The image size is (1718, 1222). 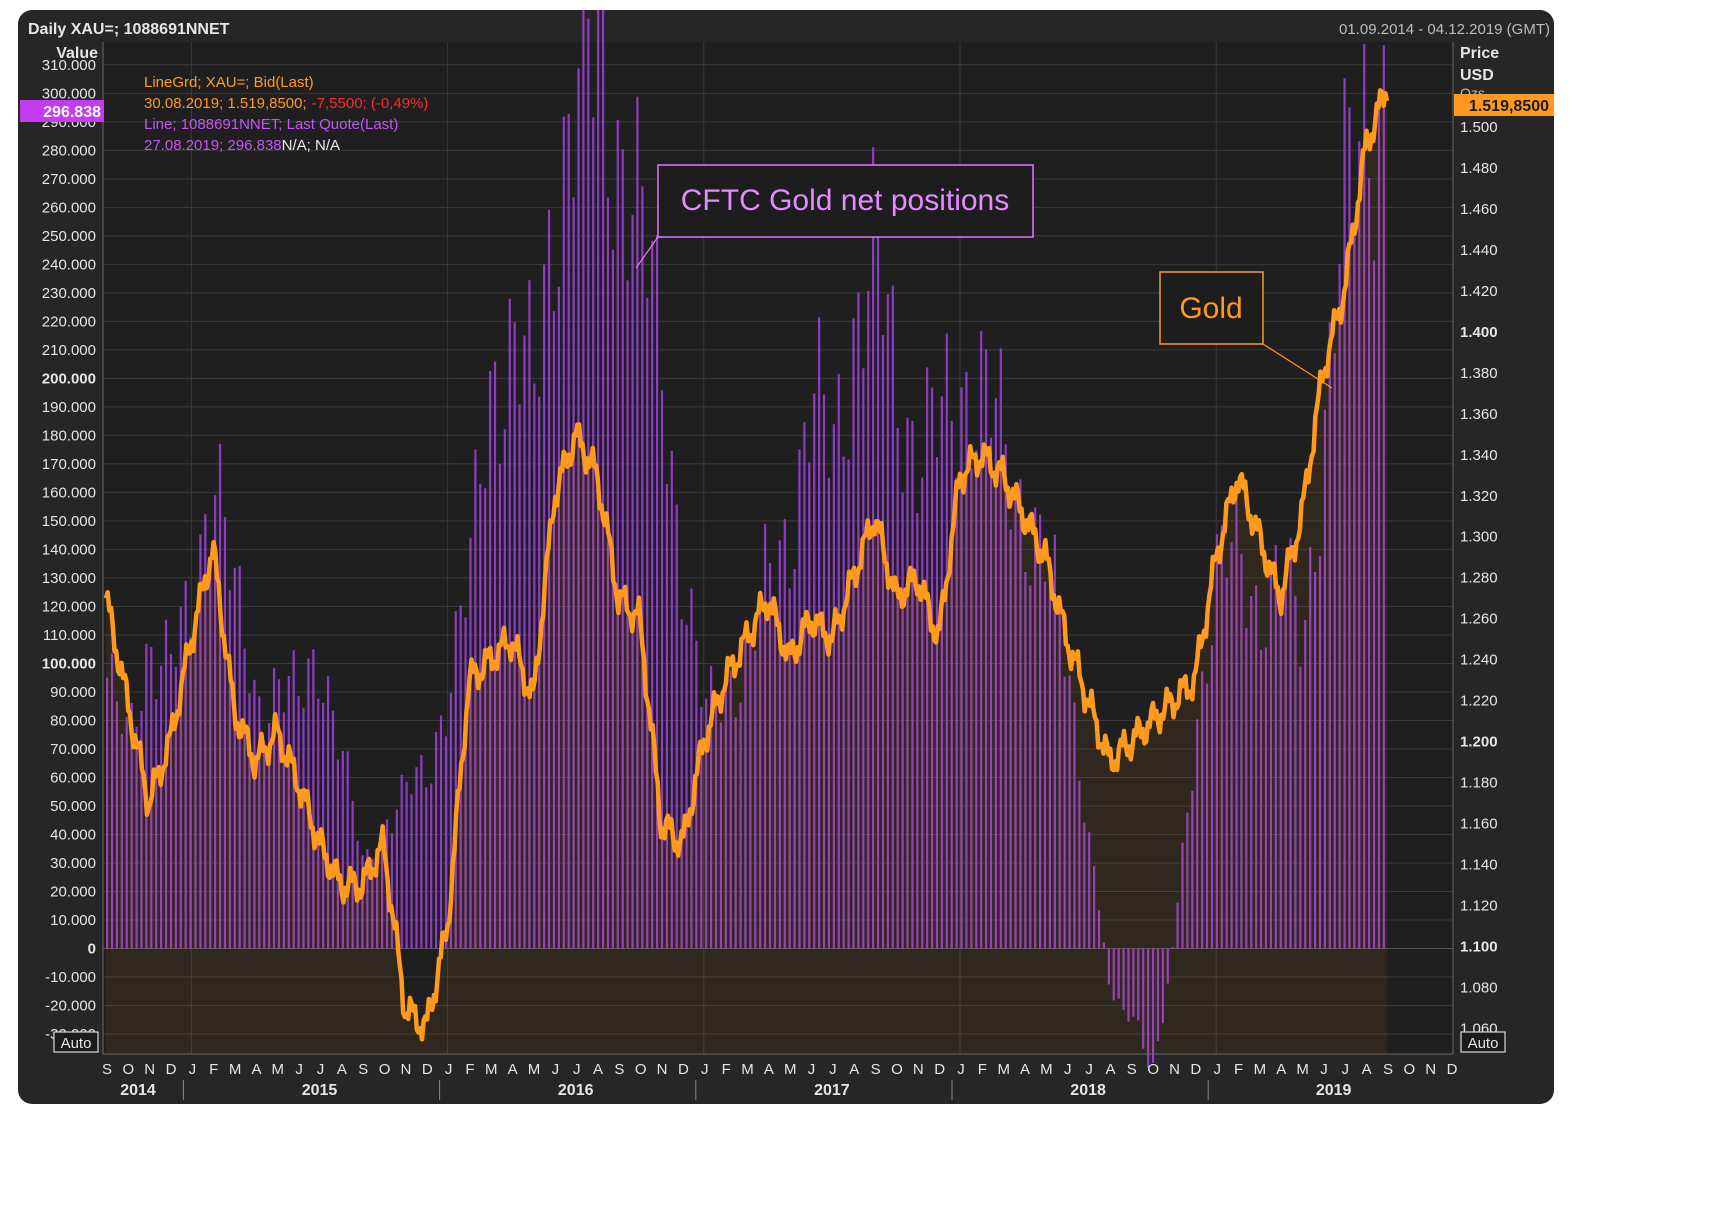 What do you see at coordinates (69, 521) in the screenshot?
I see `left-tick-label: 150.000` at bounding box center [69, 521].